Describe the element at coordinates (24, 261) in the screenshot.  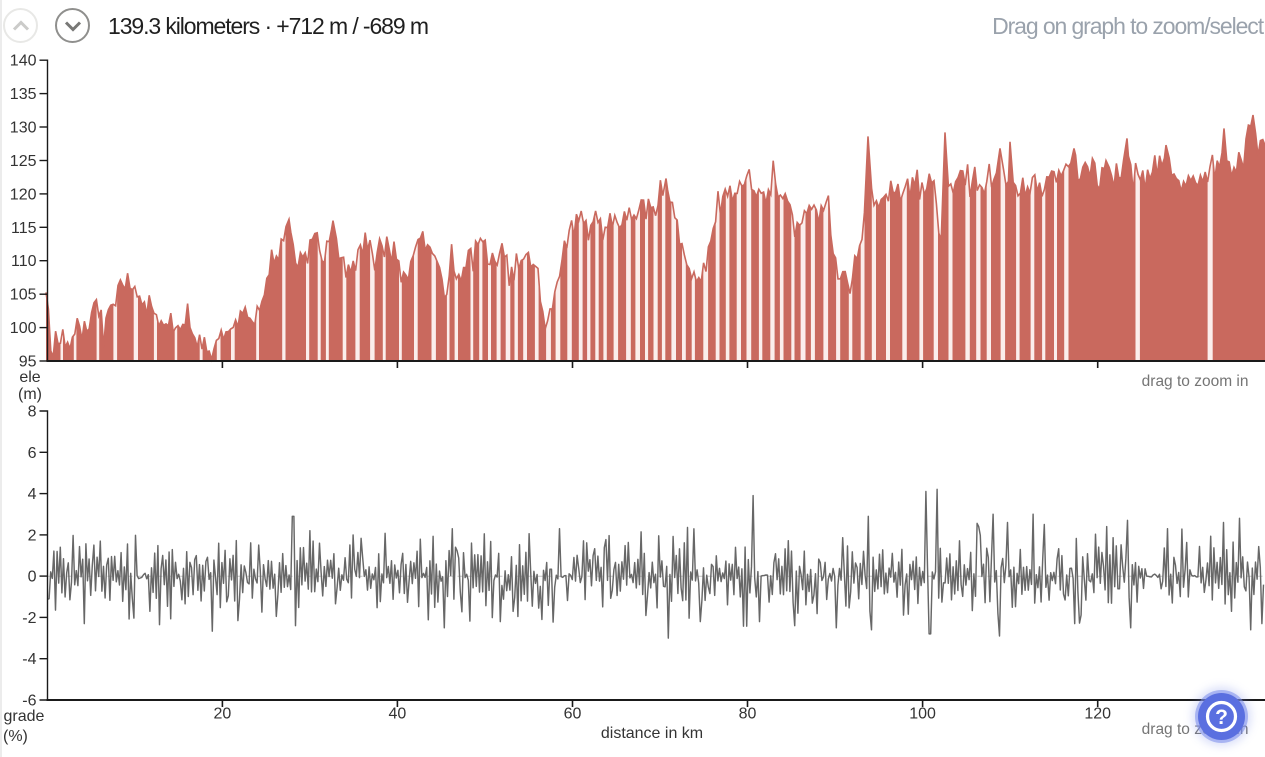
I see `svg-text: 110` at that location.